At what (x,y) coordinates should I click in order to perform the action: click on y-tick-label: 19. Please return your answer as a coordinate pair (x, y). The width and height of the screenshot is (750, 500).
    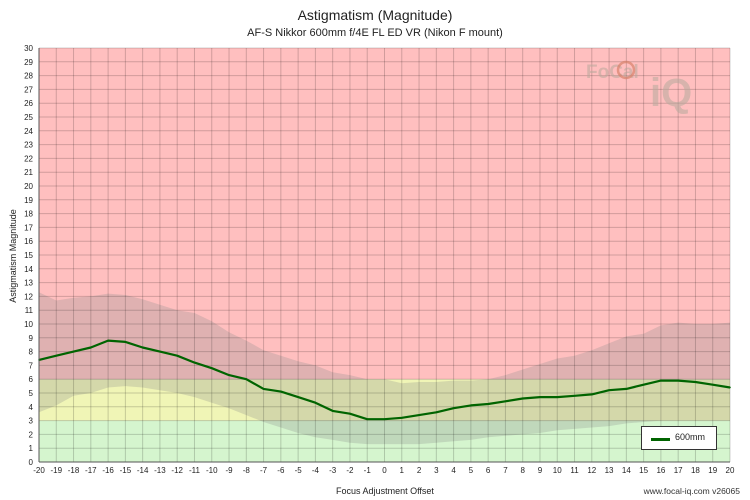
    Looking at the image, I should click on (28, 200).